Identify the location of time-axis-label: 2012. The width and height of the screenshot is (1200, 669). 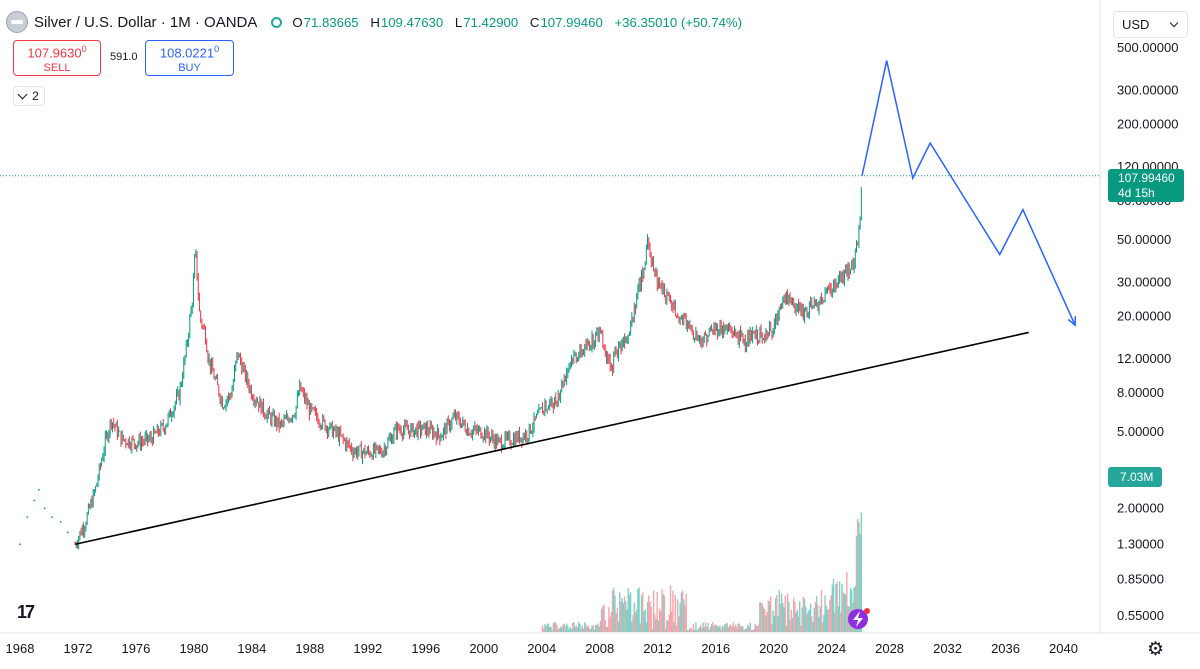
(657, 648).